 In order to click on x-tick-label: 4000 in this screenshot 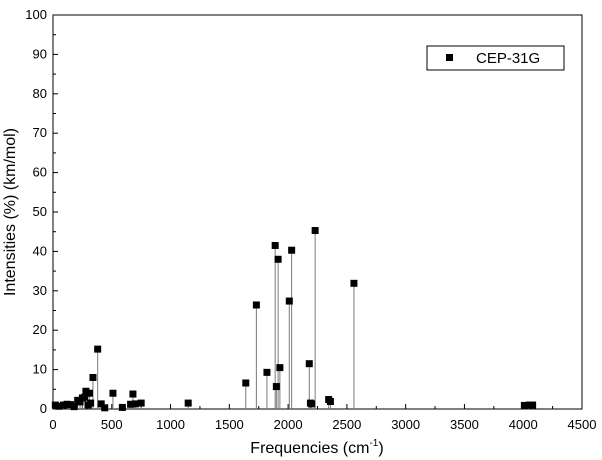, I will do `click(523, 424)`.